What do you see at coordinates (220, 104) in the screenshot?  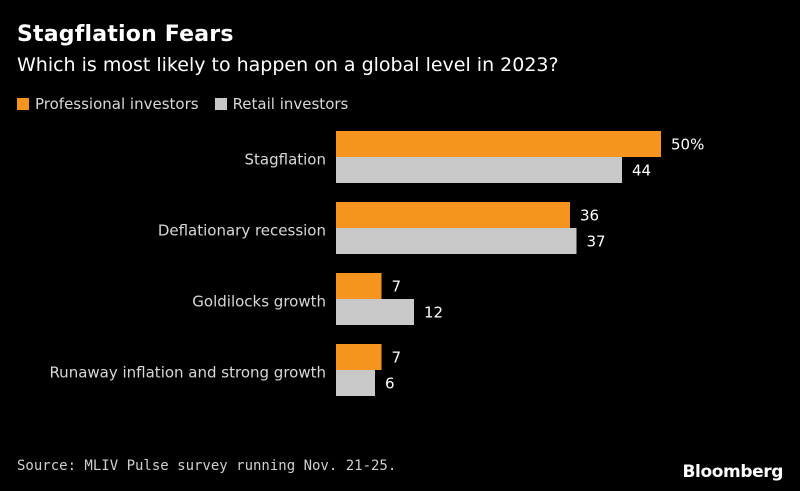 I see `legend-swatch-retail` at bounding box center [220, 104].